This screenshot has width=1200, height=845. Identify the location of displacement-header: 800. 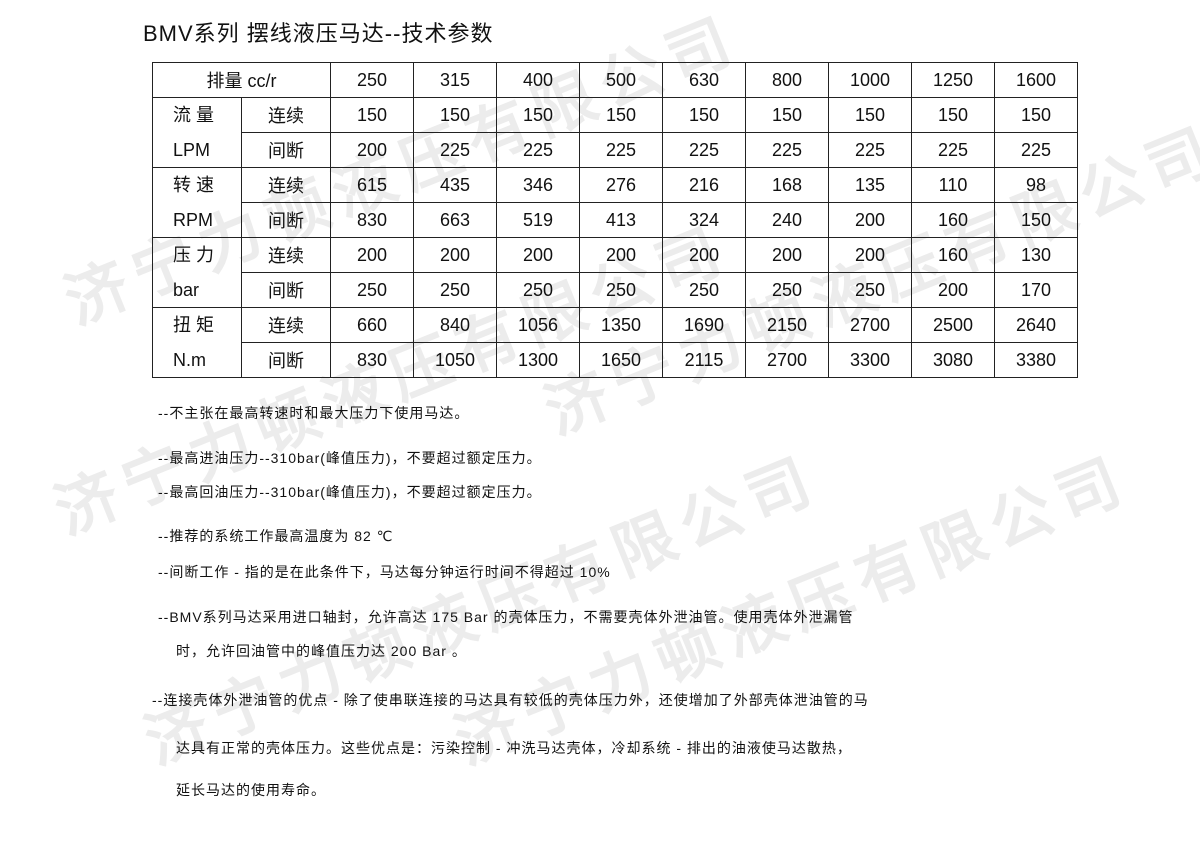
(787, 80).